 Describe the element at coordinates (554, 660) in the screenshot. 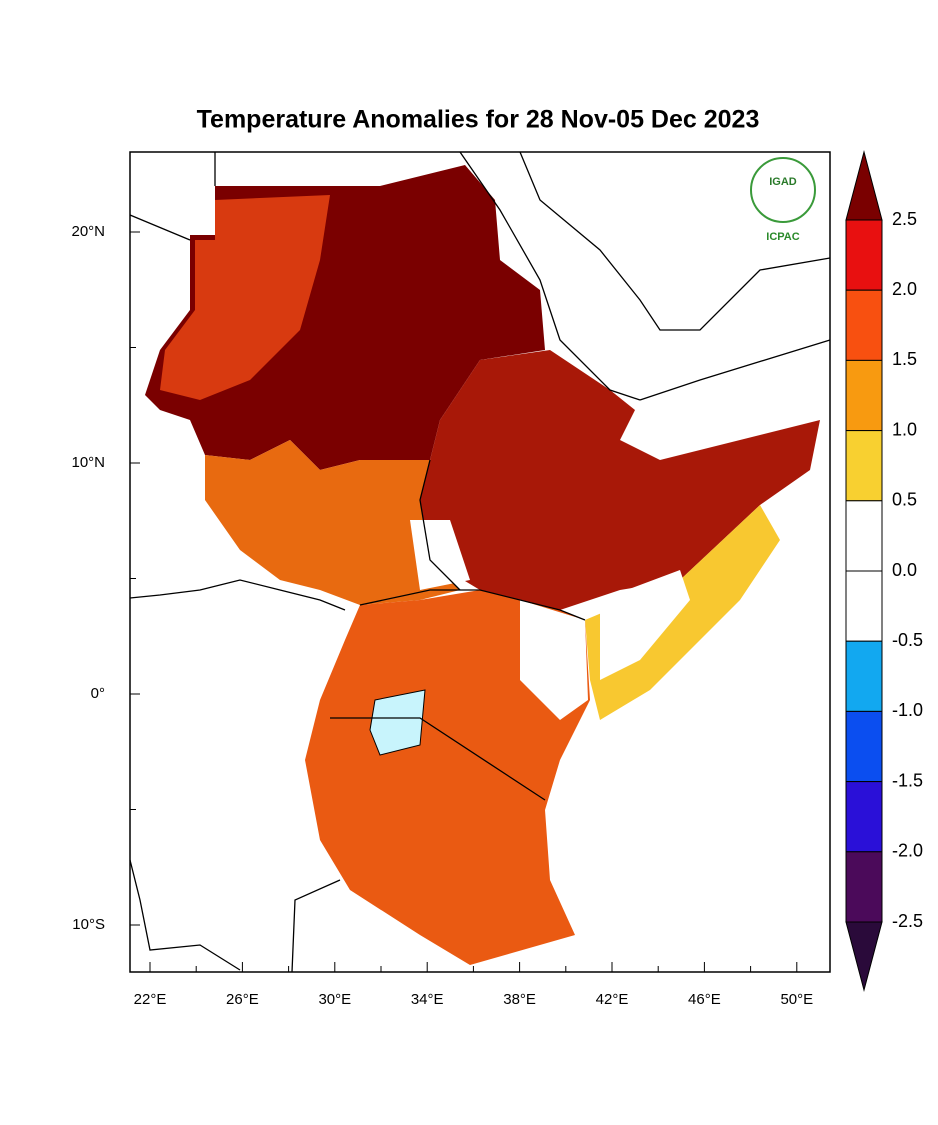

I see `region-kenya-white` at that location.